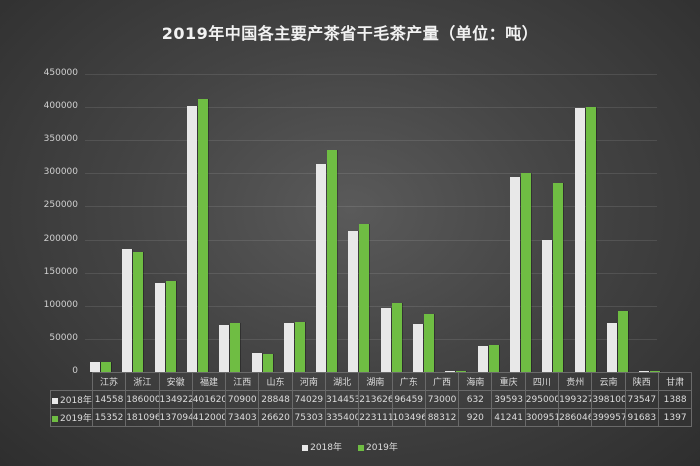 This screenshot has width=700, height=466. Describe the element at coordinates (332, 260) in the screenshot. I see `bar-2019年-湖北` at that location.